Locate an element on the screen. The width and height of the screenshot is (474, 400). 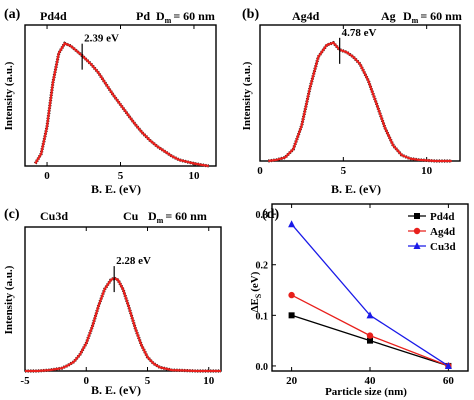
y-tick-label: 0.0 is located at coordinates (262, 367).